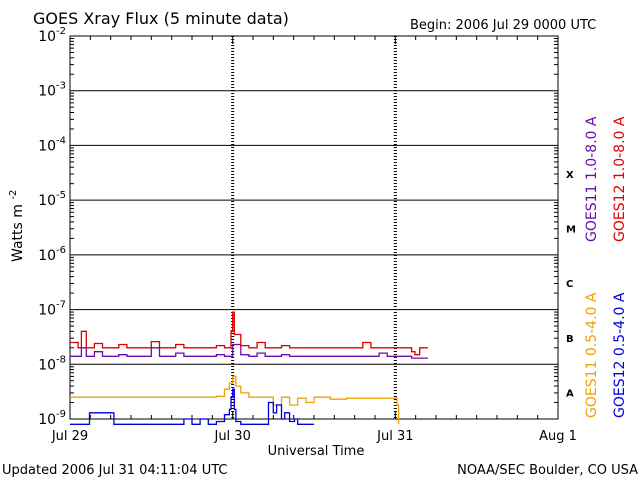 This screenshot has width=640, height=480. What do you see at coordinates (161, 18) in the screenshot?
I see `chart-title: GOES Xray Flux (5 minute data)` at bounding box center [161, 18].